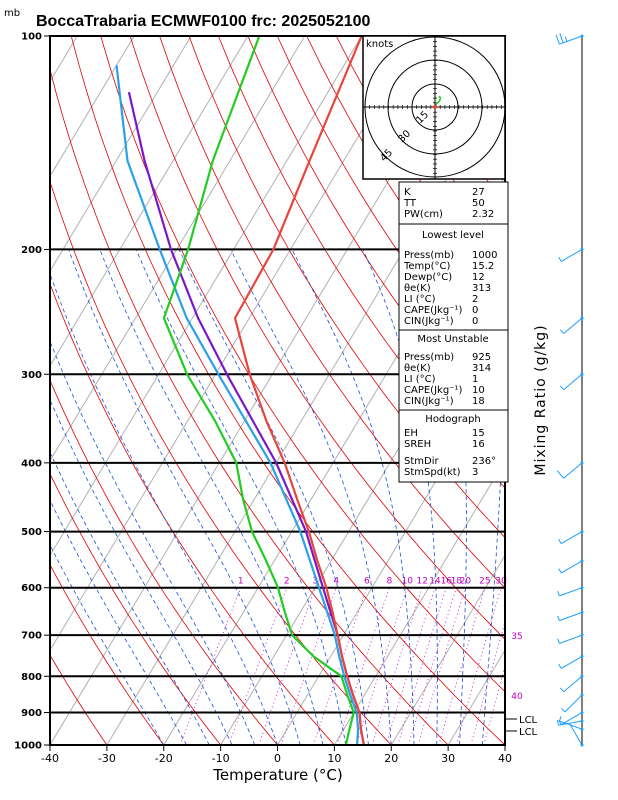 The image size is (618, 800). Describe the element at coordinates (28, 746) in the screenshot. I see `pressure-tick-label: 1000` at that location.